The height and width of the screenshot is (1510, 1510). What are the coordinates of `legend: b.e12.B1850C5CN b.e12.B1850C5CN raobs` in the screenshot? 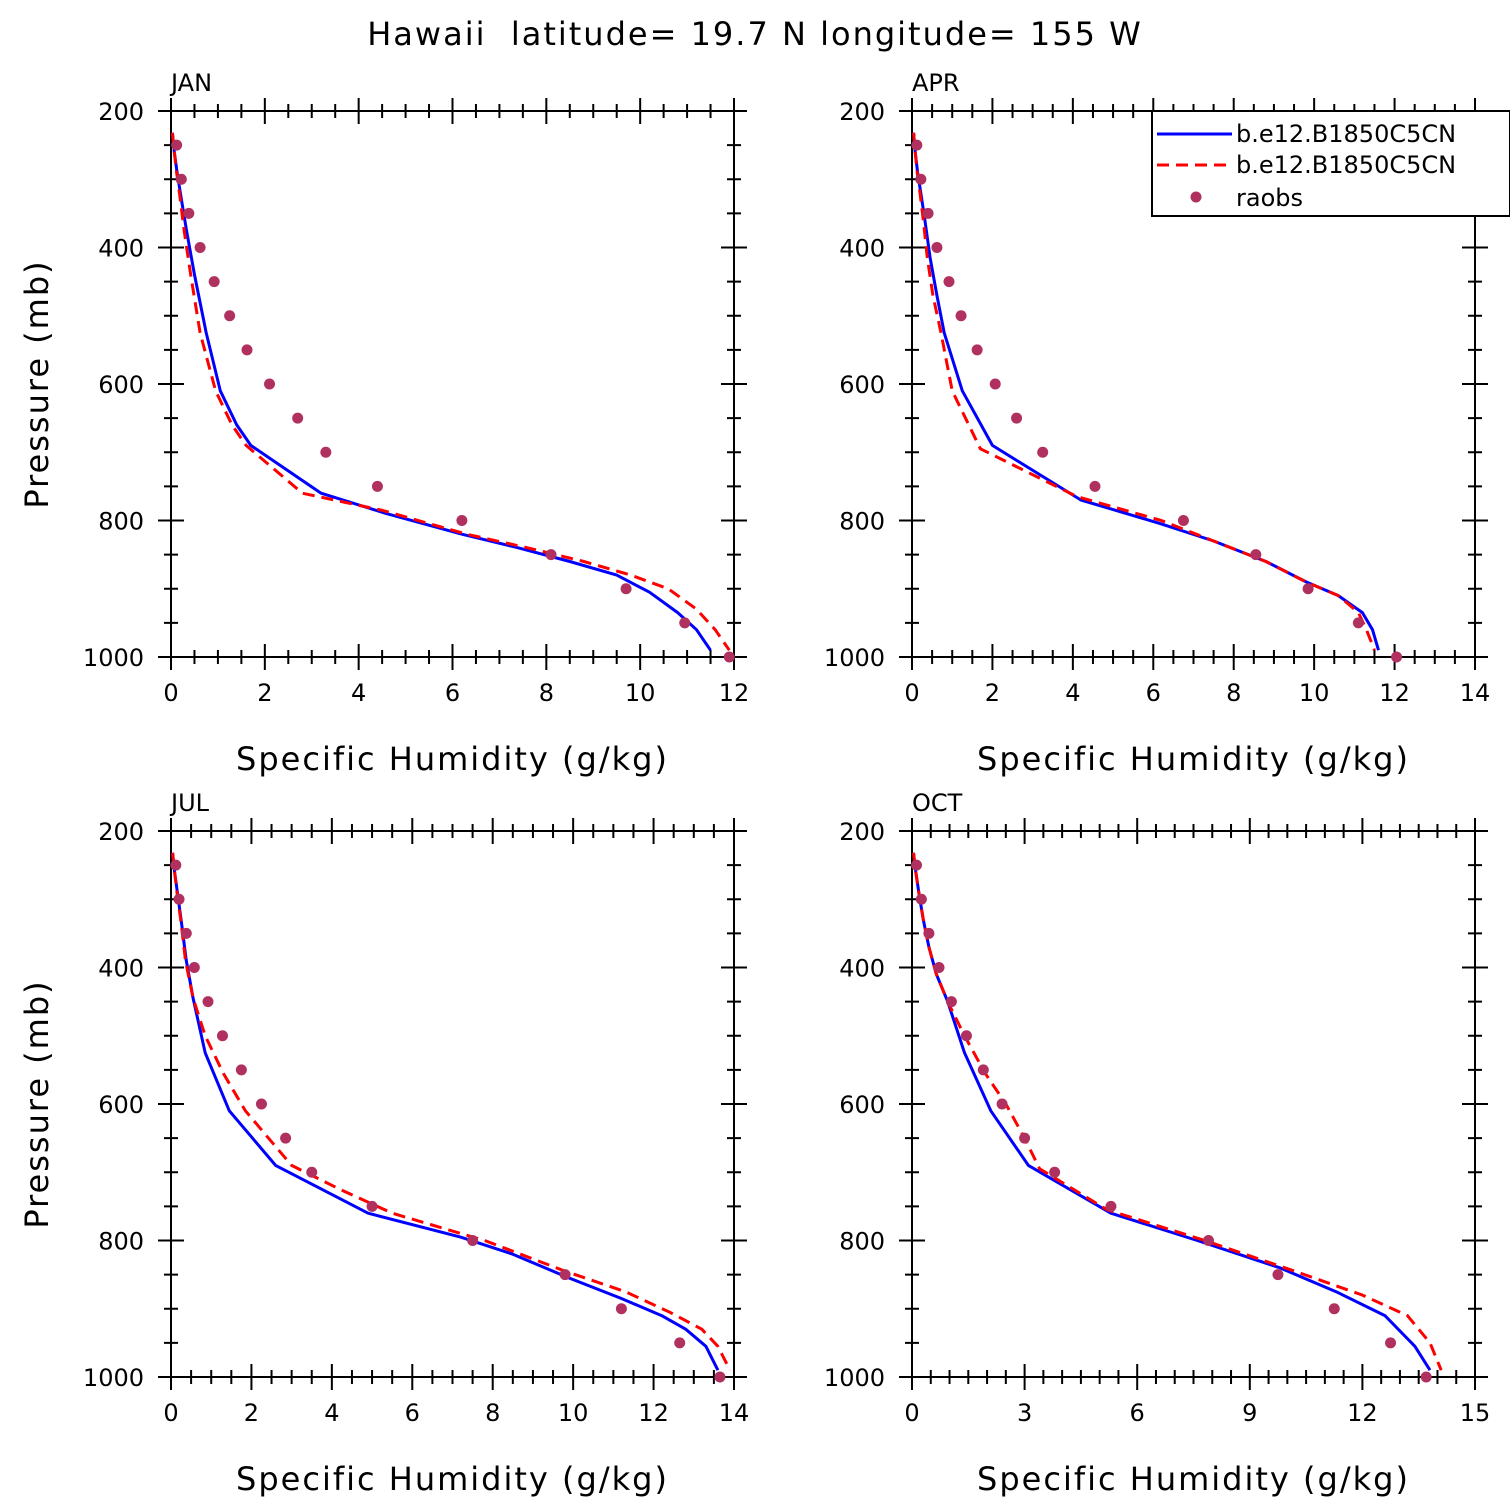 It's located at (1330, 163).